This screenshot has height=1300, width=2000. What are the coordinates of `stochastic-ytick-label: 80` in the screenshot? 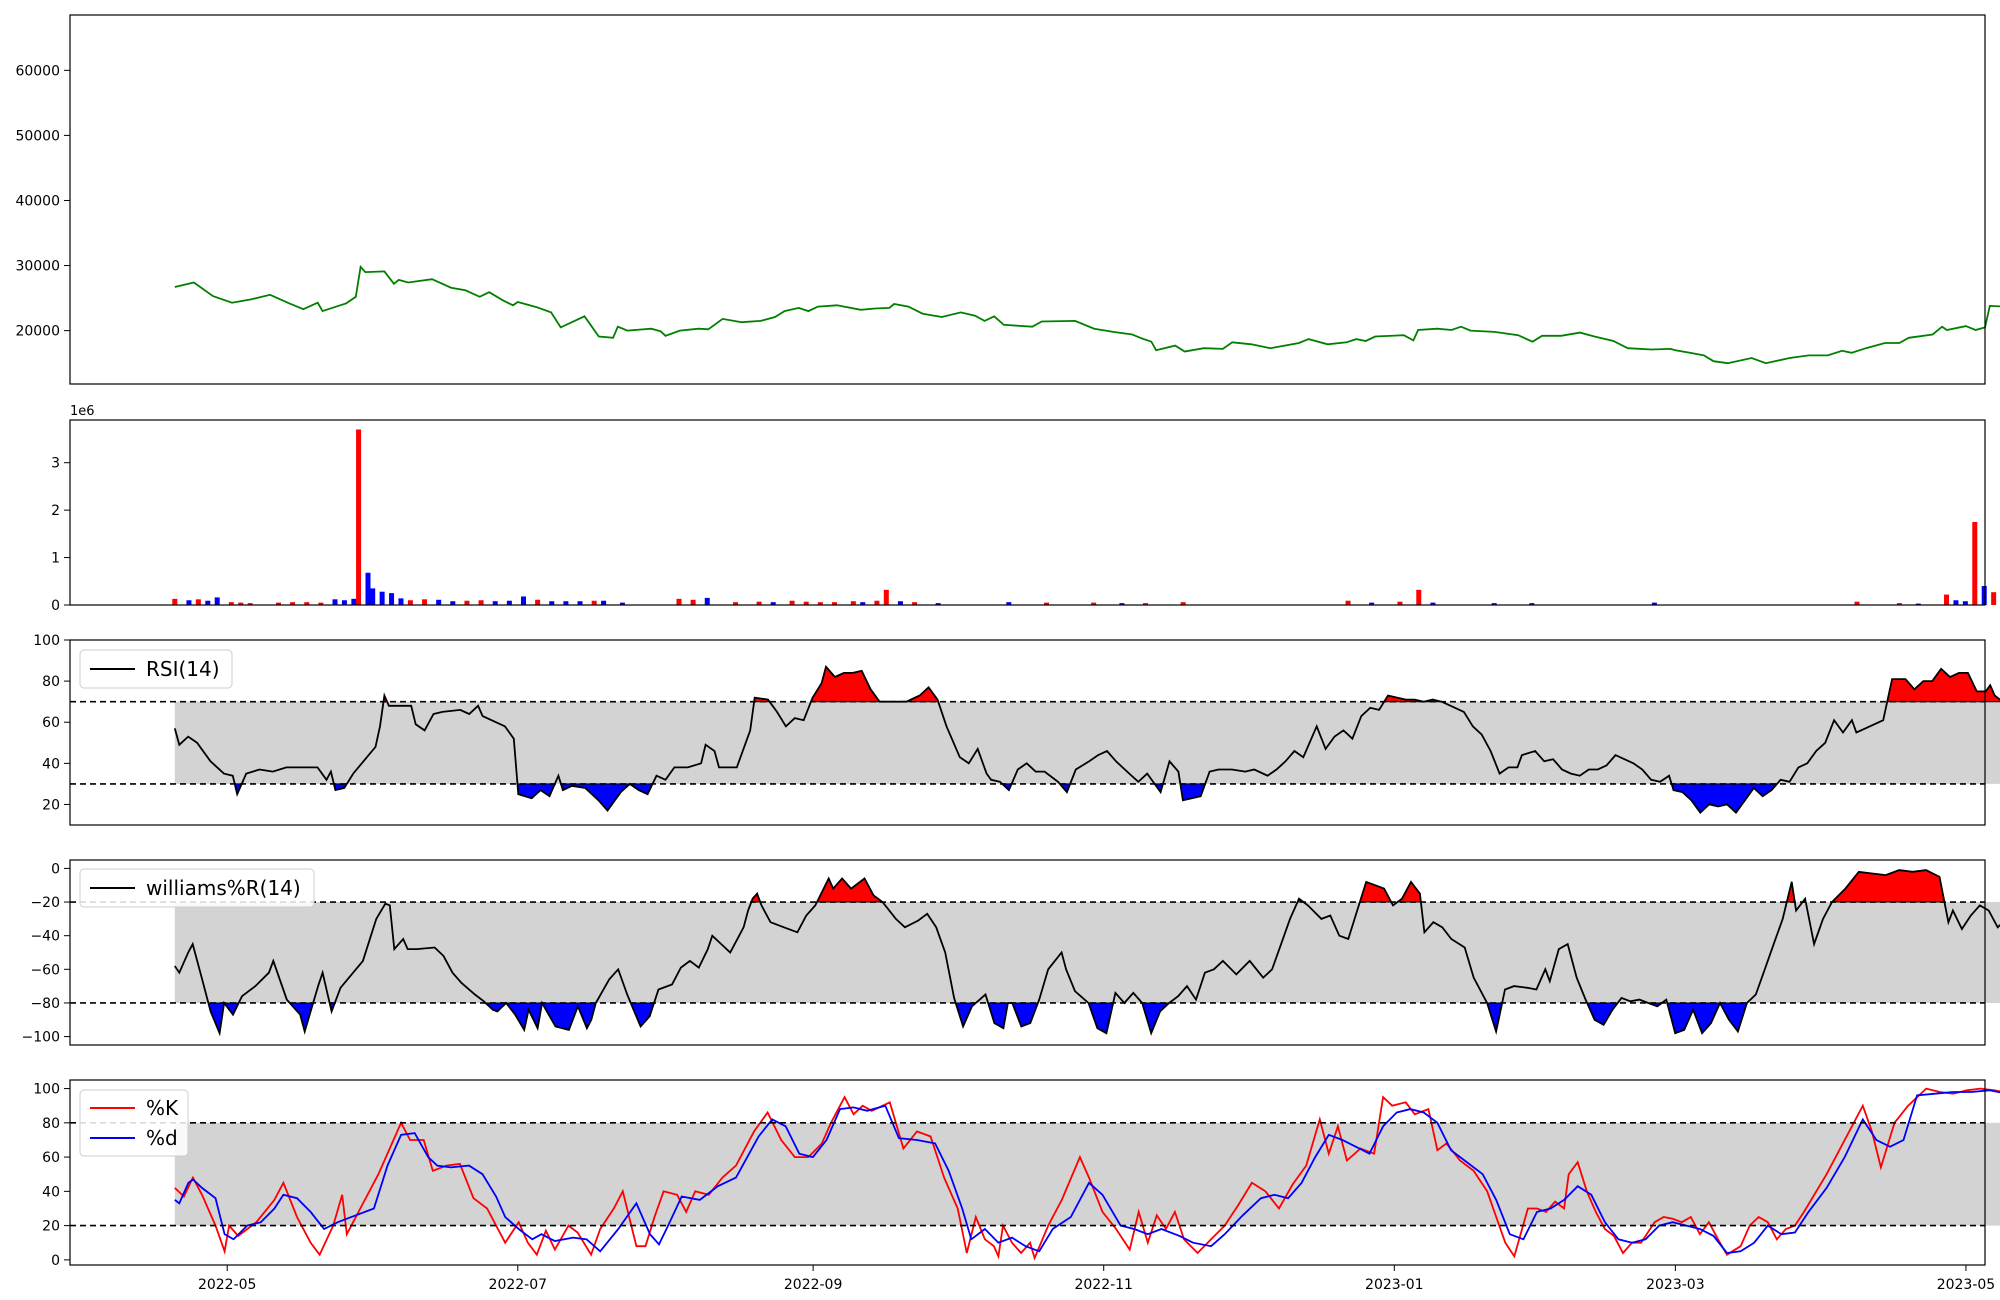 It's located at (51, 1124).